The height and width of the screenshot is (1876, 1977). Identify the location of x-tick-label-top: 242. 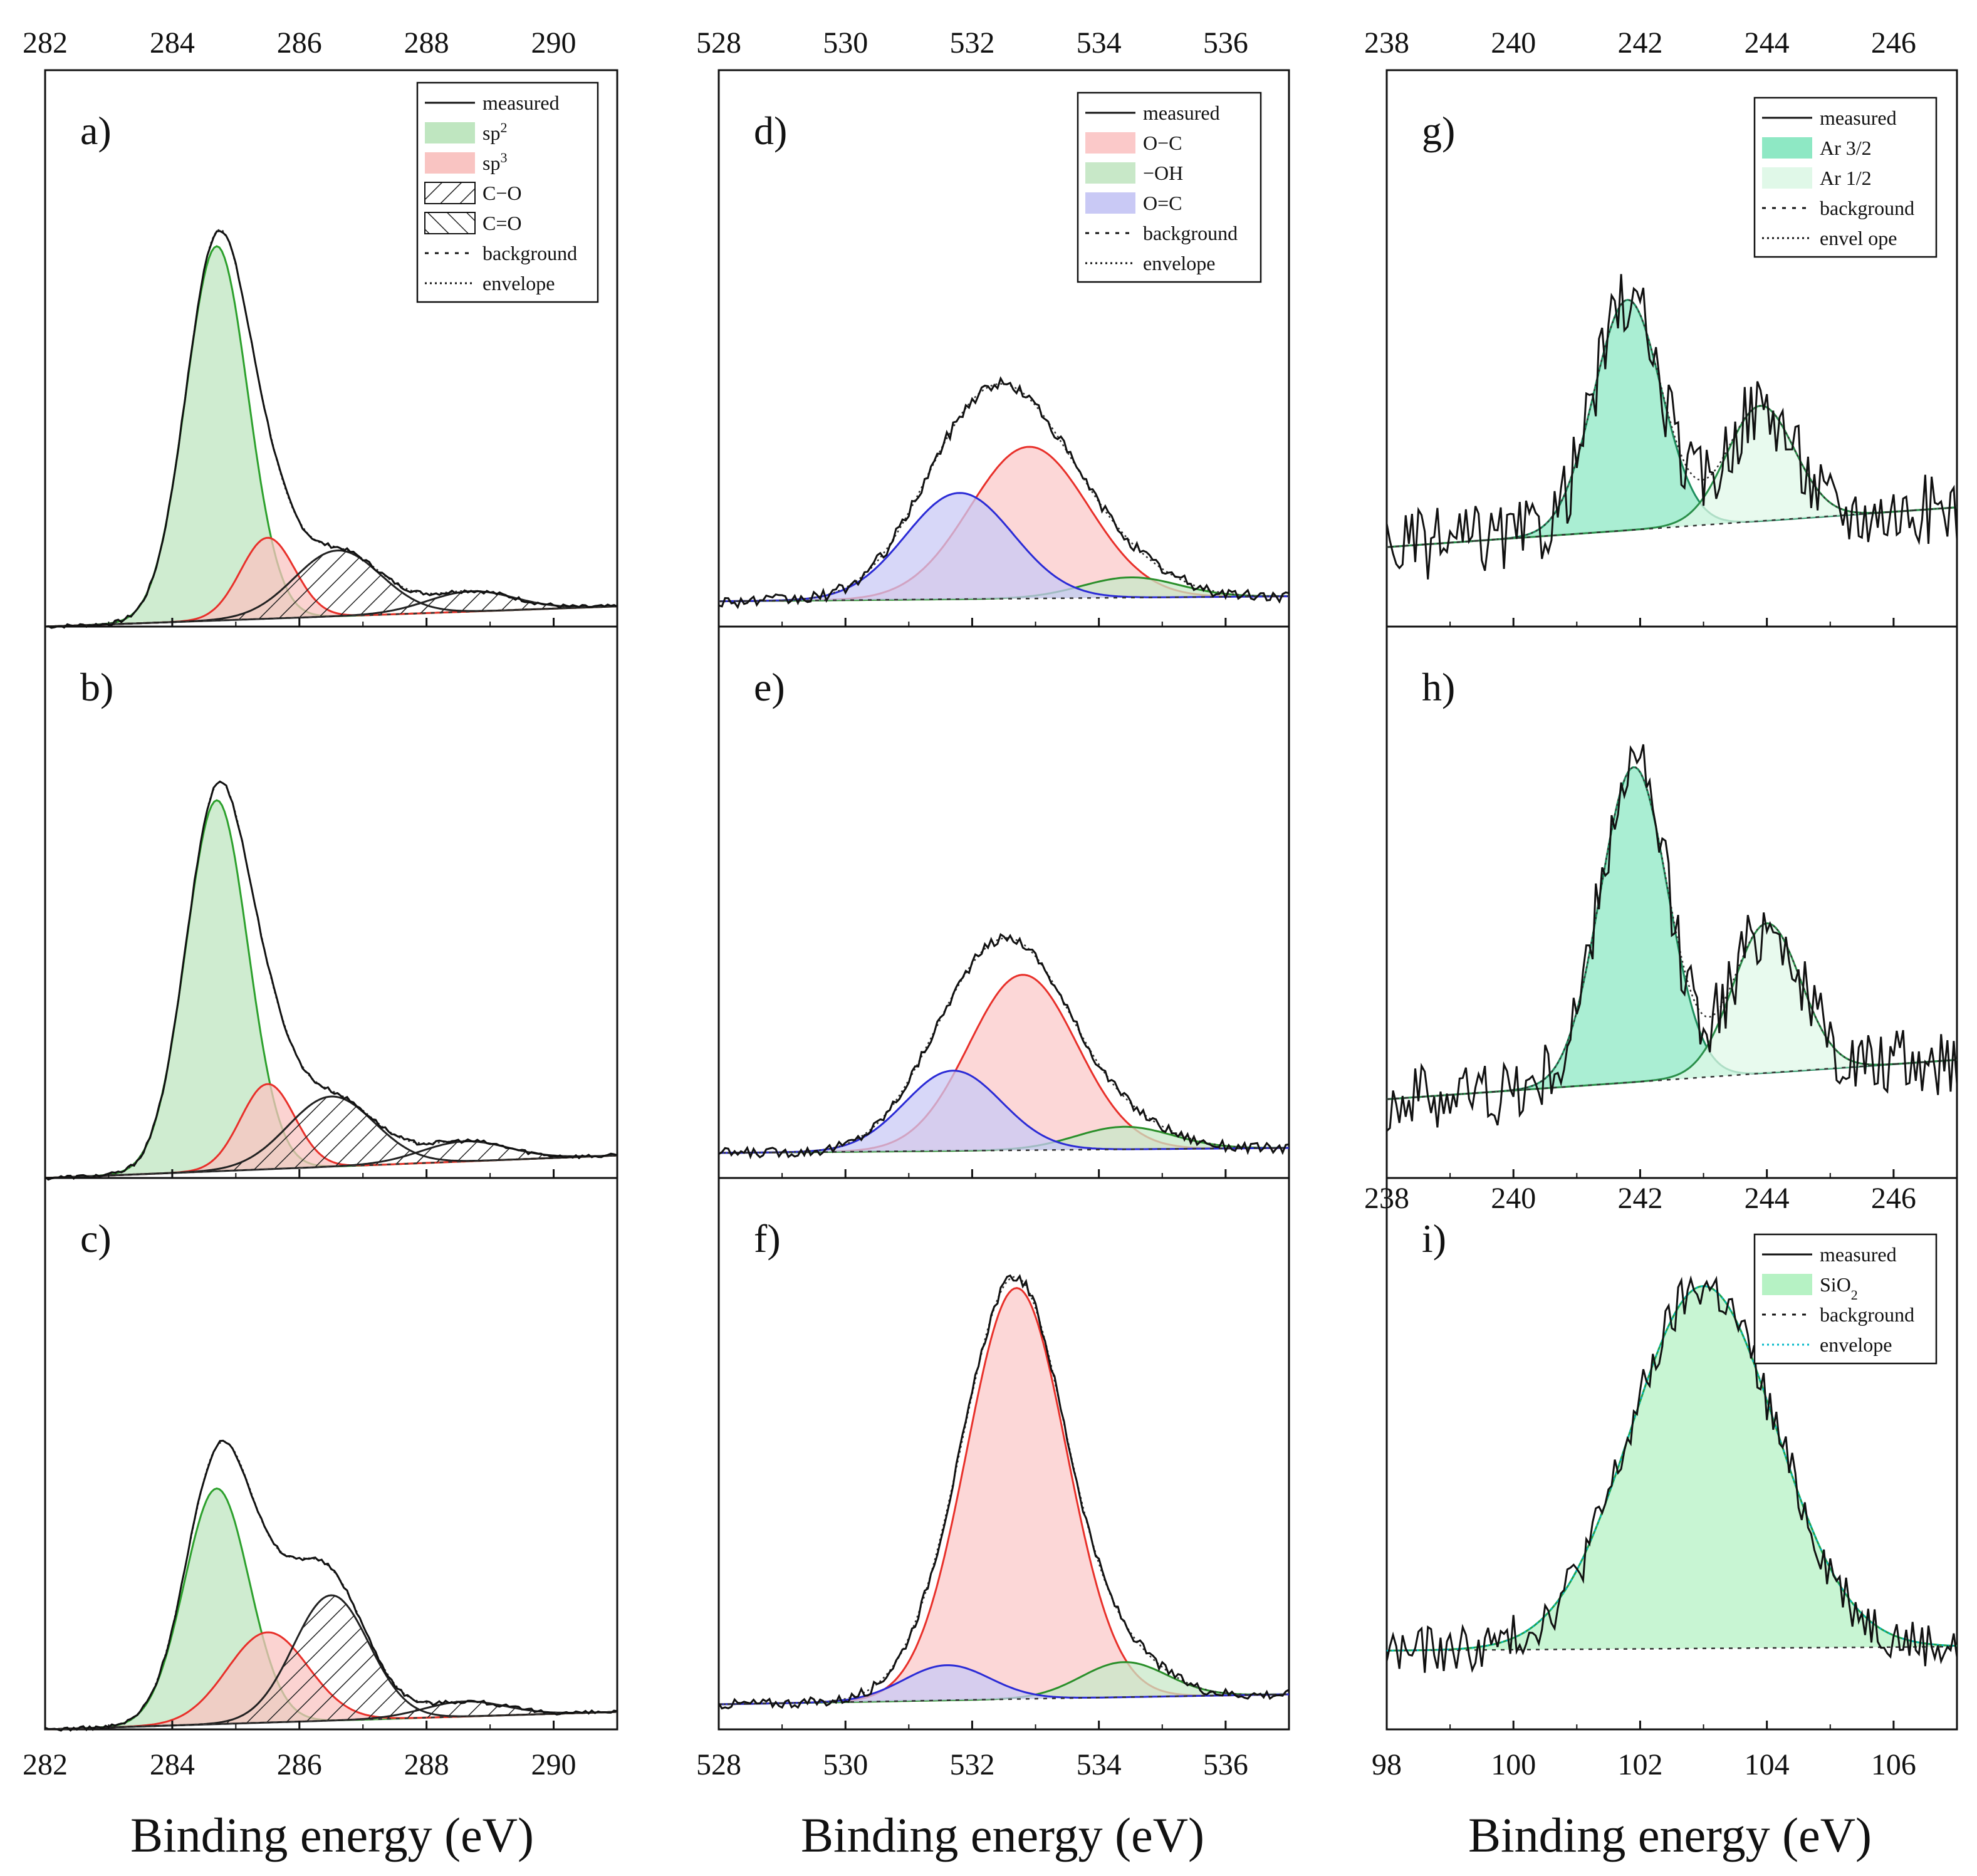
(1640, 43).